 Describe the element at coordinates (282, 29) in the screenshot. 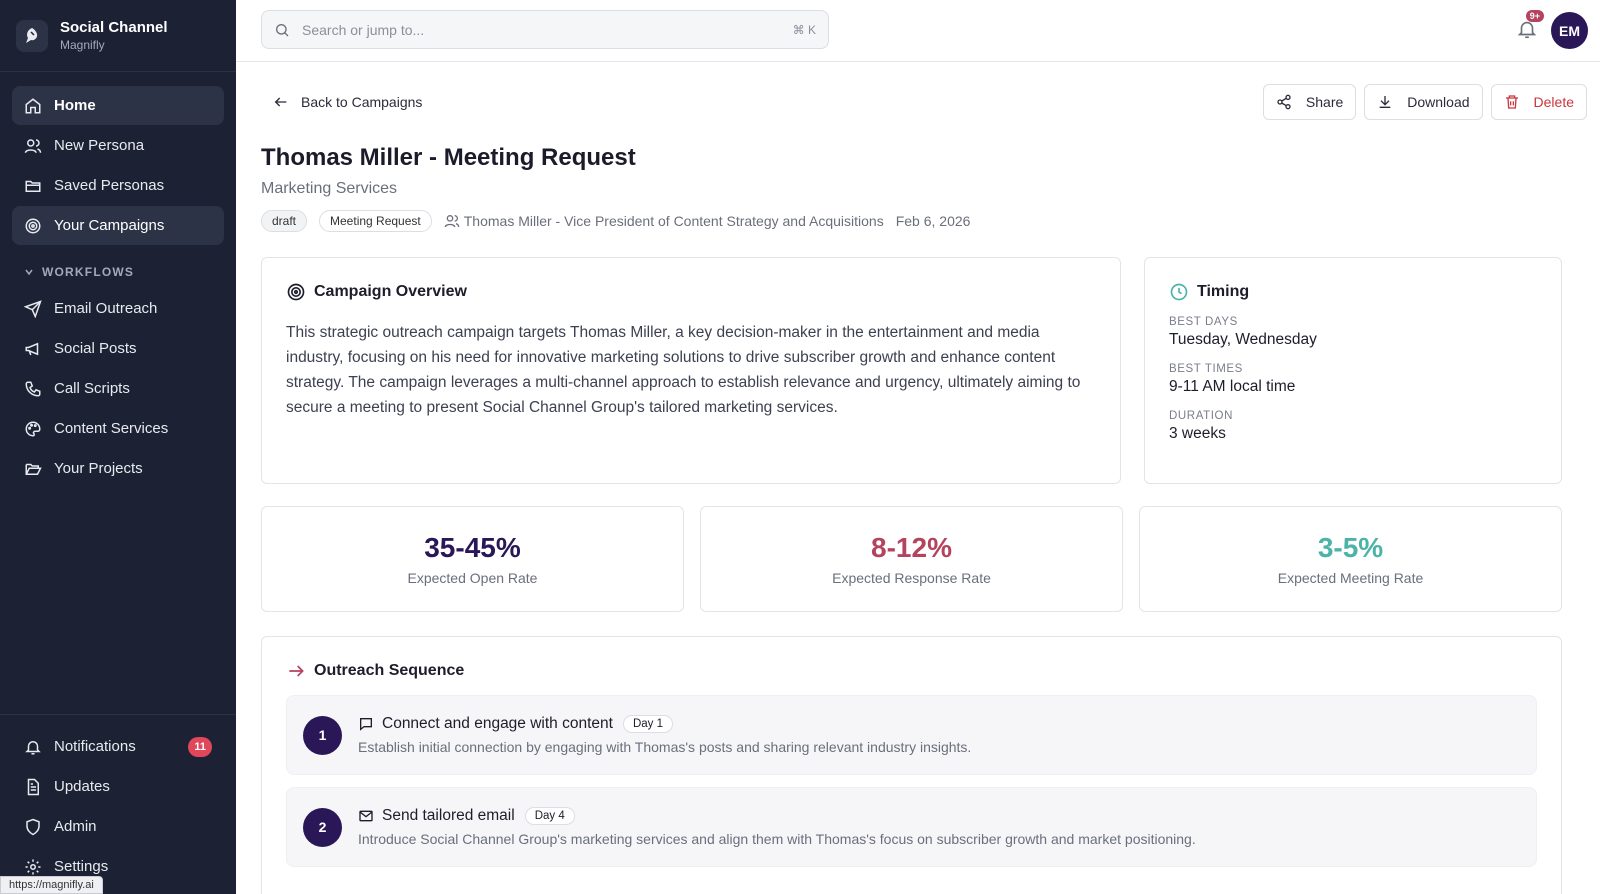

I see `search-icon` at that location.